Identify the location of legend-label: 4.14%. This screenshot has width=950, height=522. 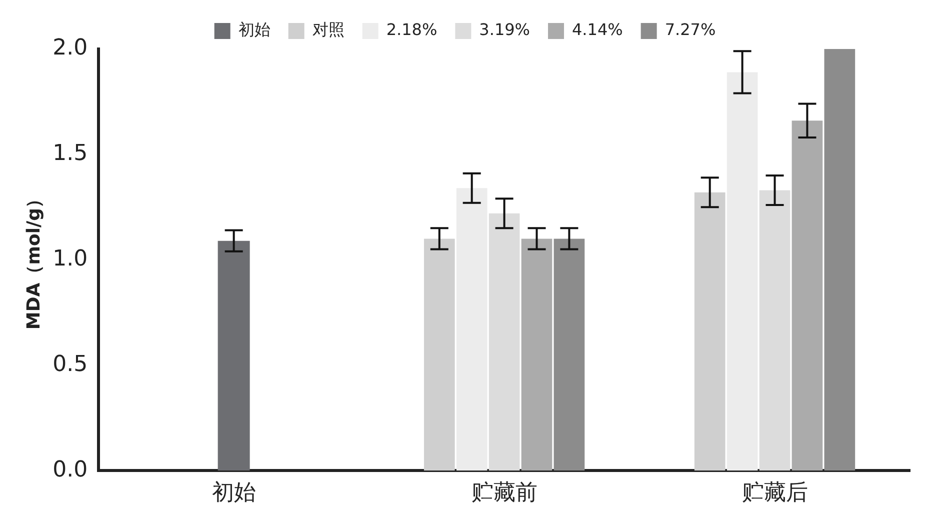
(597, 30).